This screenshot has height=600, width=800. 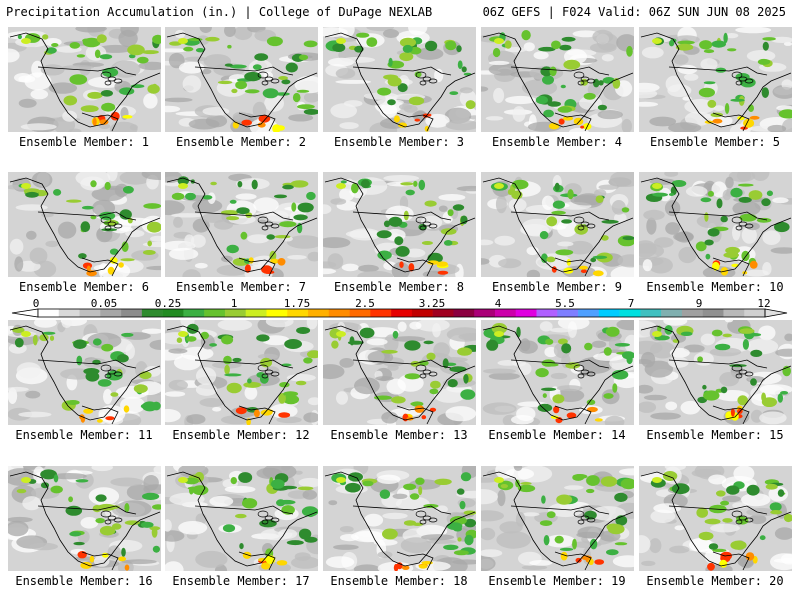 What do you see at coordinates (36, 303) in the screenshot?
I see `colorbar-tick-label: 0` at bounding box center [36, 303].